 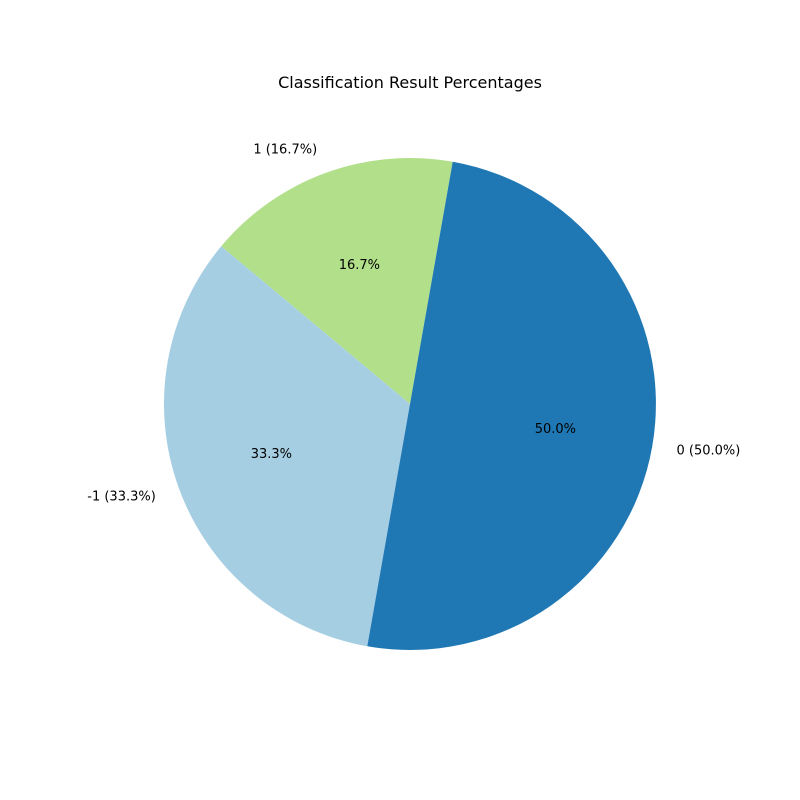 What do you see at coordinates (285, 149) in the screenshot?
I see `slice-label-0: 1 (16.7%)` at bounding box center [285, 149].